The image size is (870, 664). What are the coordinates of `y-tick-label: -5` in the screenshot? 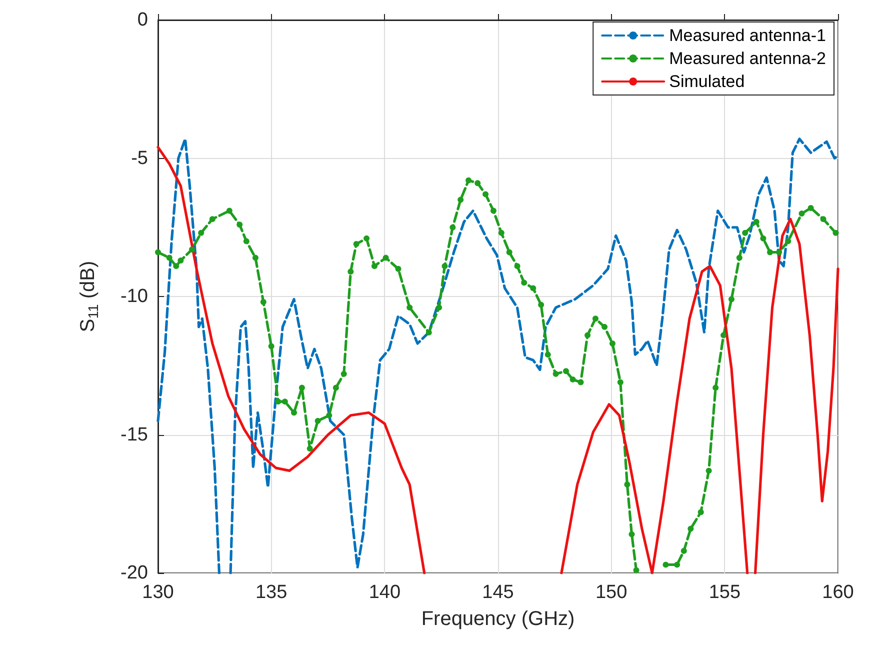 It's located at (139, 158).